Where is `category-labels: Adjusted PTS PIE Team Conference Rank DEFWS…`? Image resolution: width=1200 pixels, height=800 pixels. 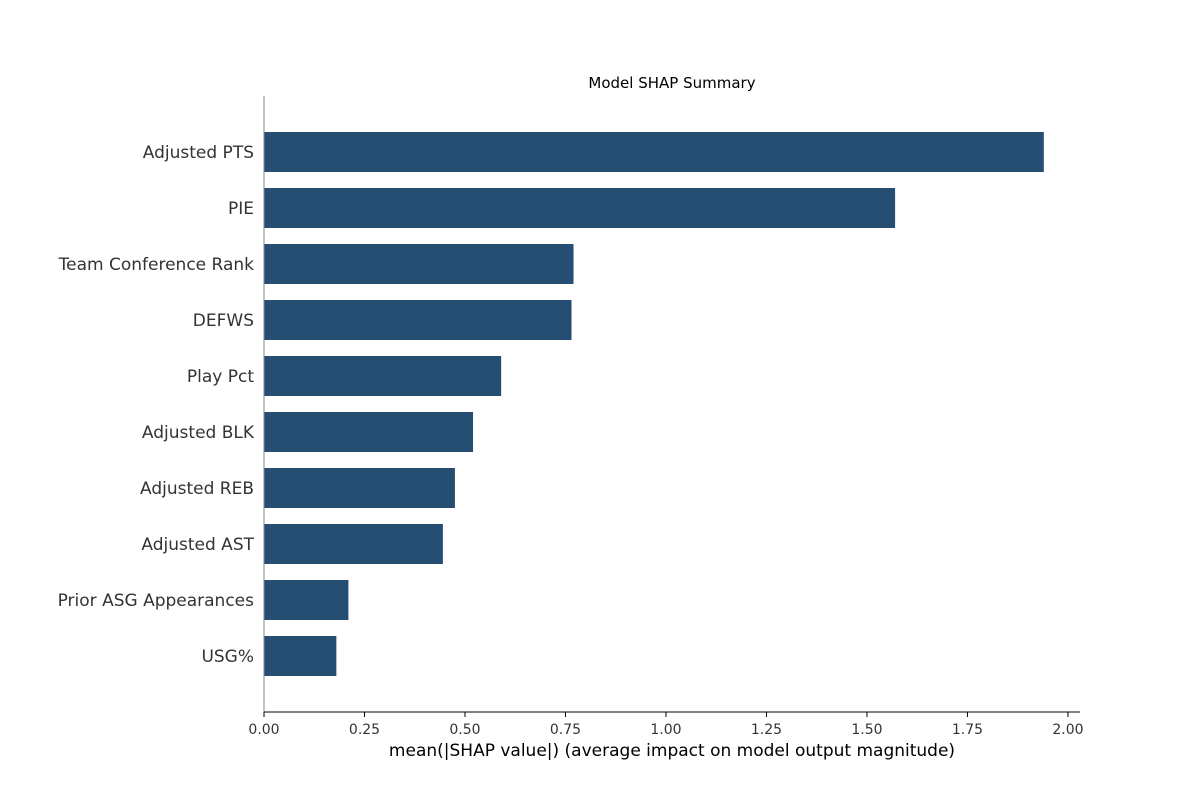 category-labels: Adjusted PTS PIE Team Conference Rank DEFWS… is located at coordinates (156, 405).